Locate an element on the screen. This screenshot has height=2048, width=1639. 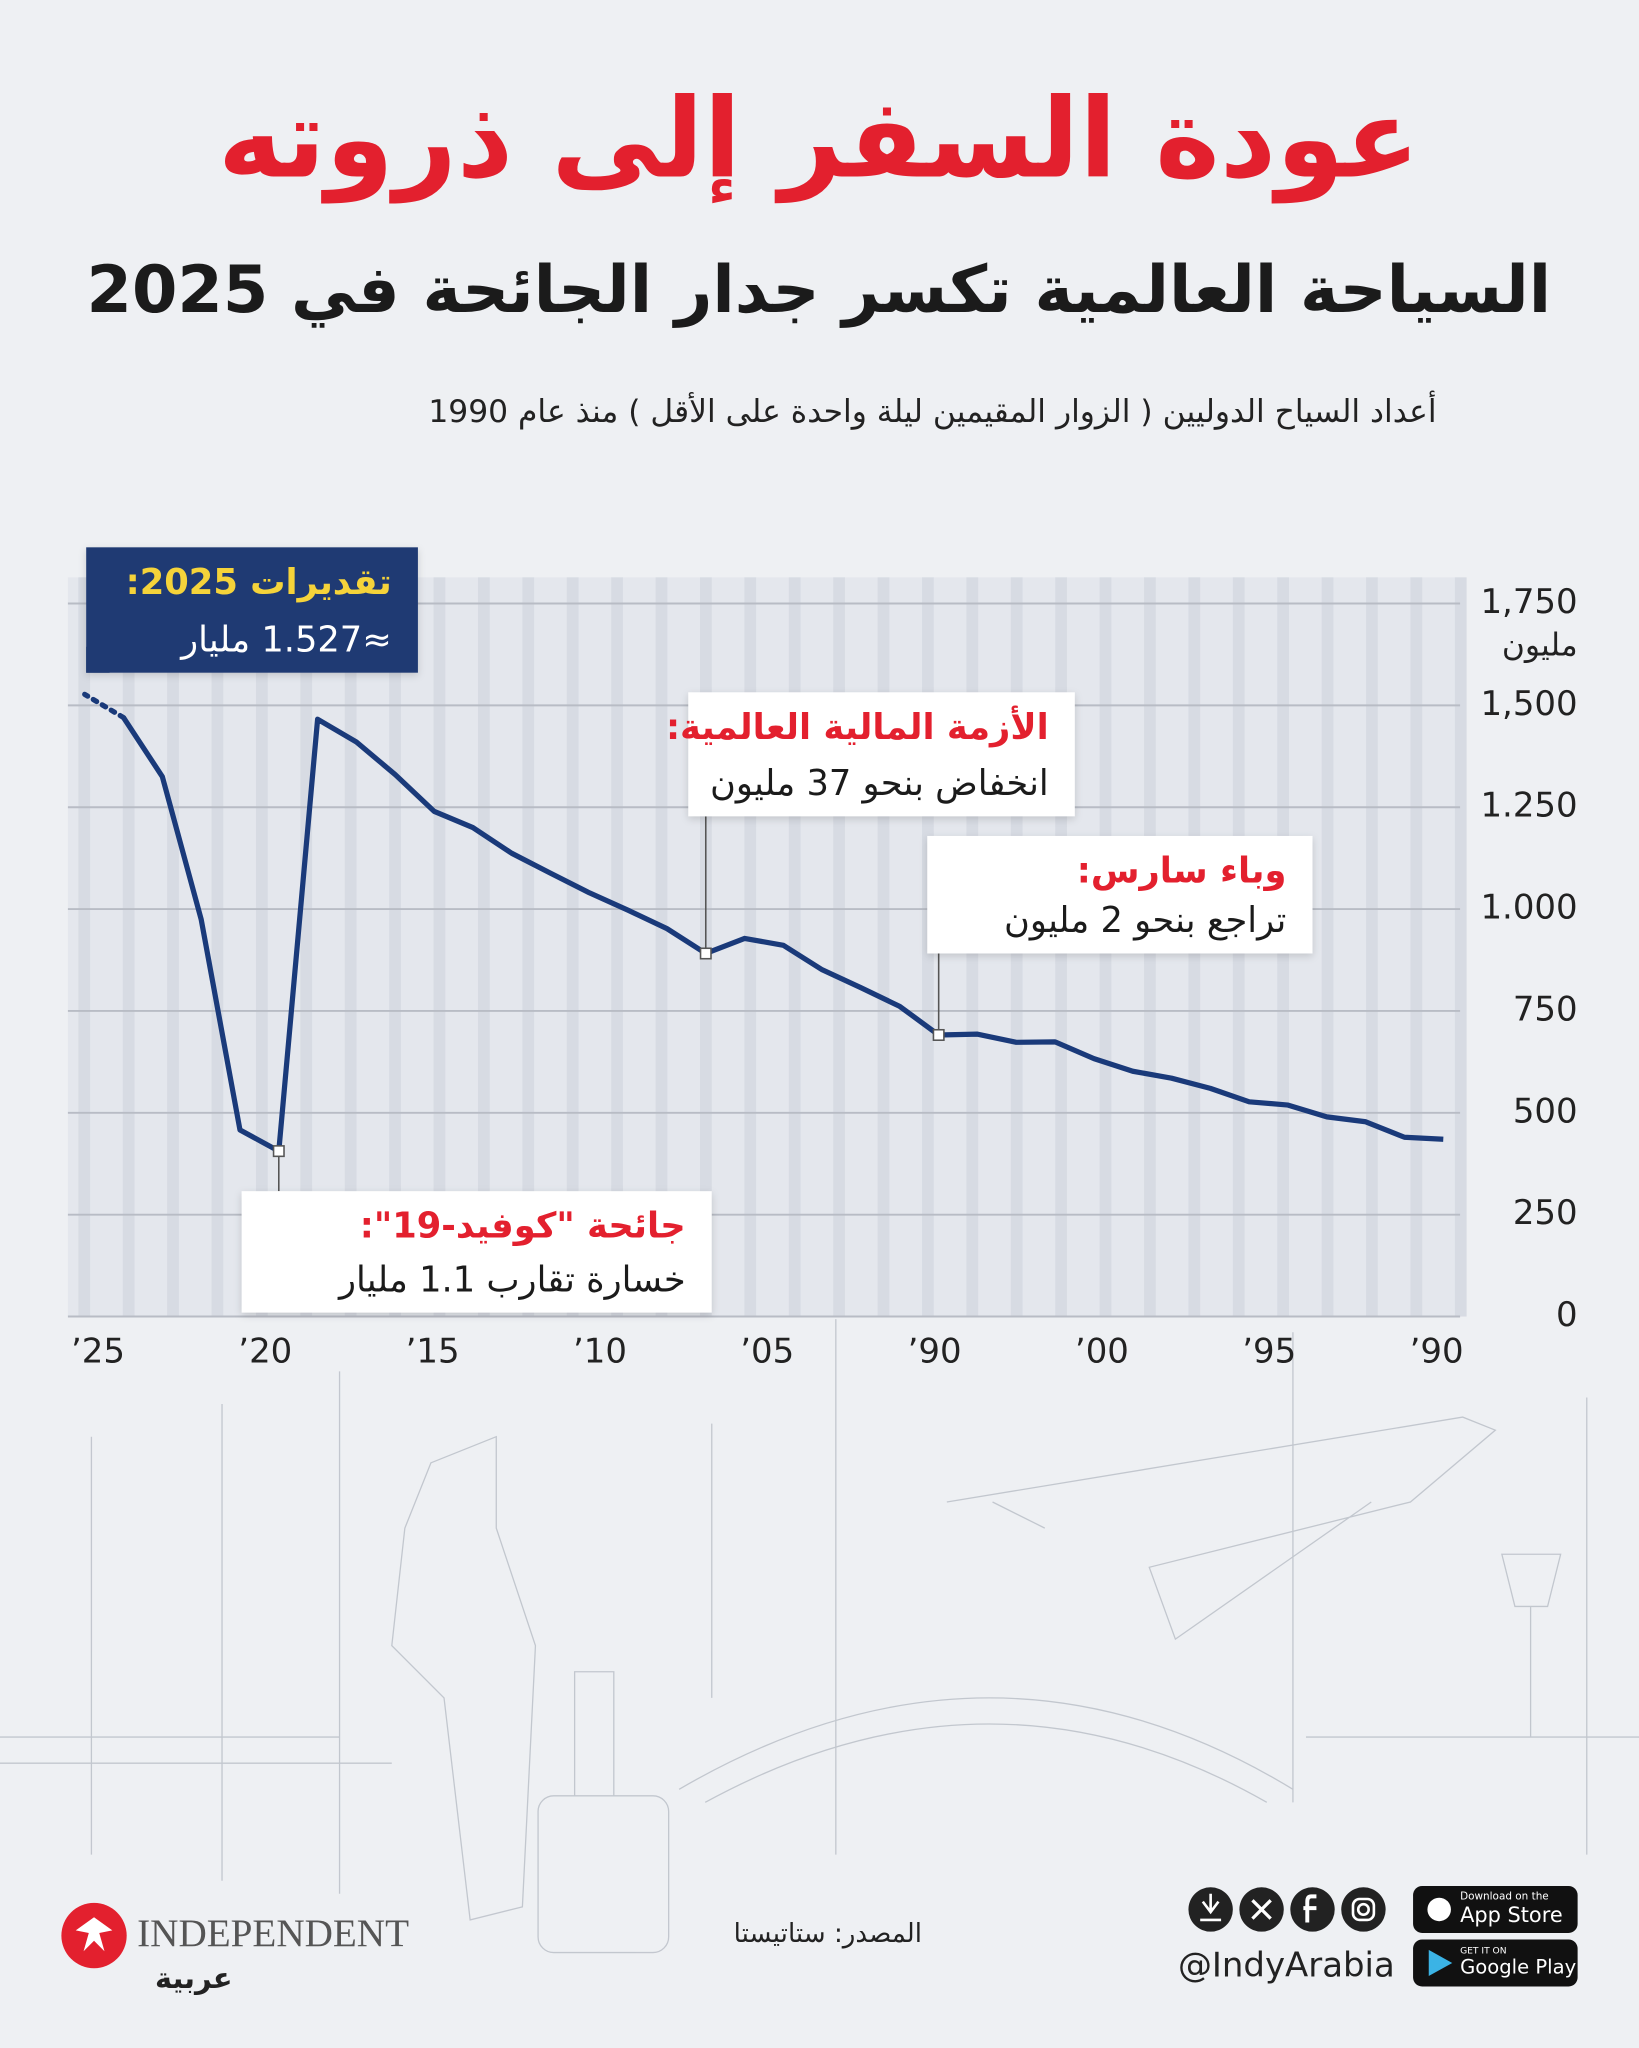
y-tick-label: 0 is located at coordinates (1567, 1315).